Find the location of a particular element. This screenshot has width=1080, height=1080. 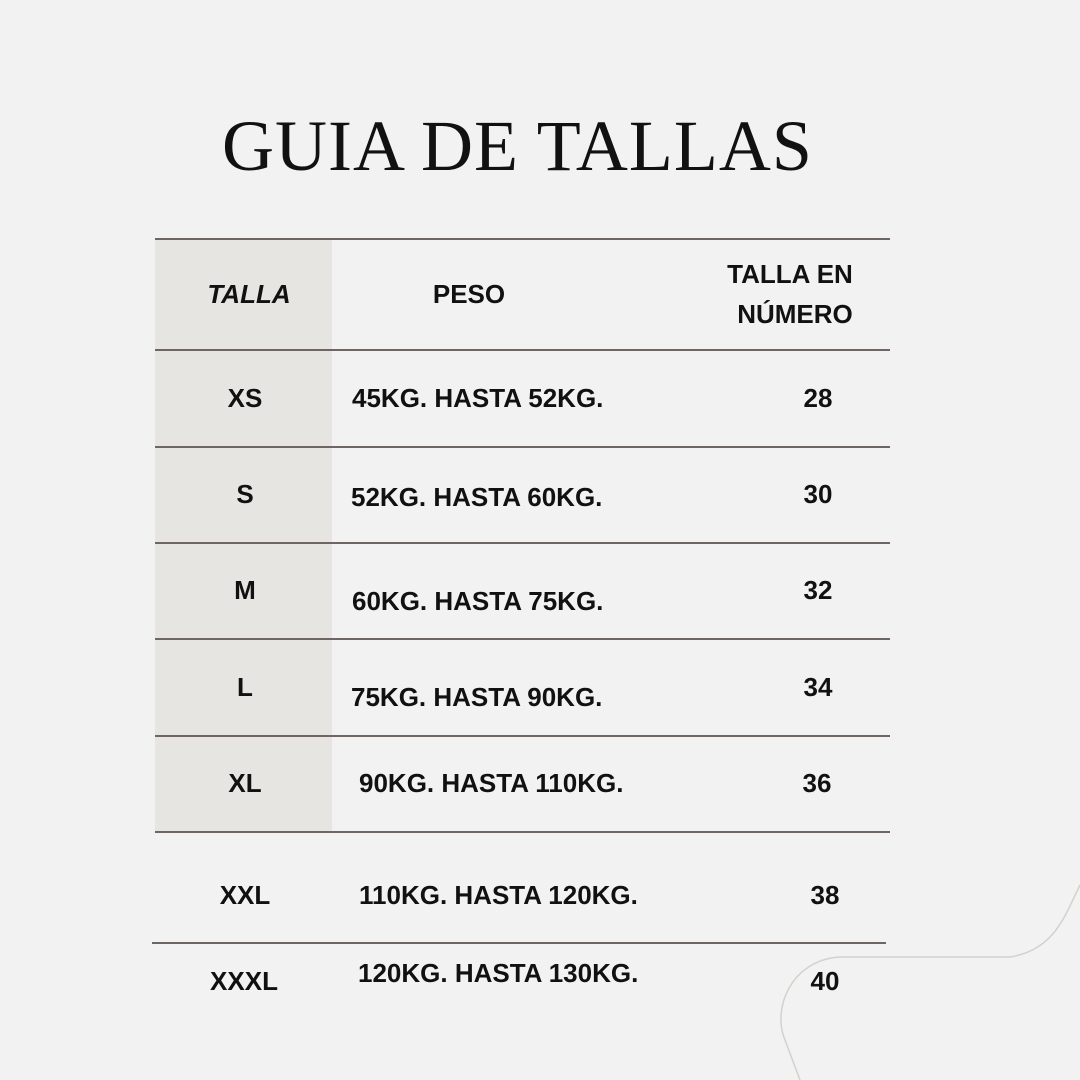

size-column-shade is located at coordinates (243, 535).